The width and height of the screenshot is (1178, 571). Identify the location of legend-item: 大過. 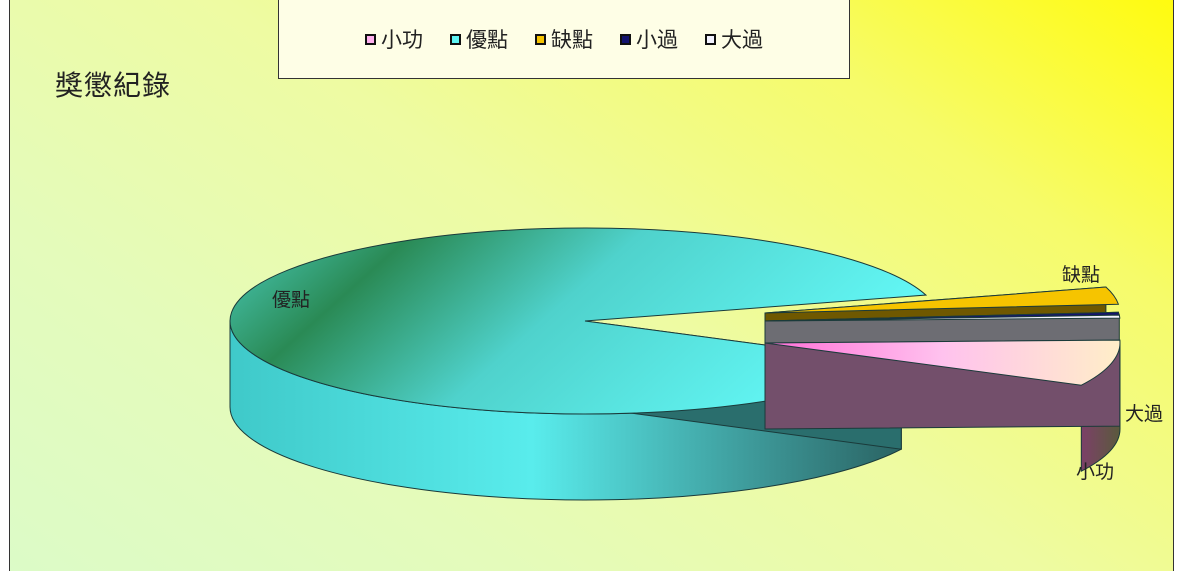
(734, 39).